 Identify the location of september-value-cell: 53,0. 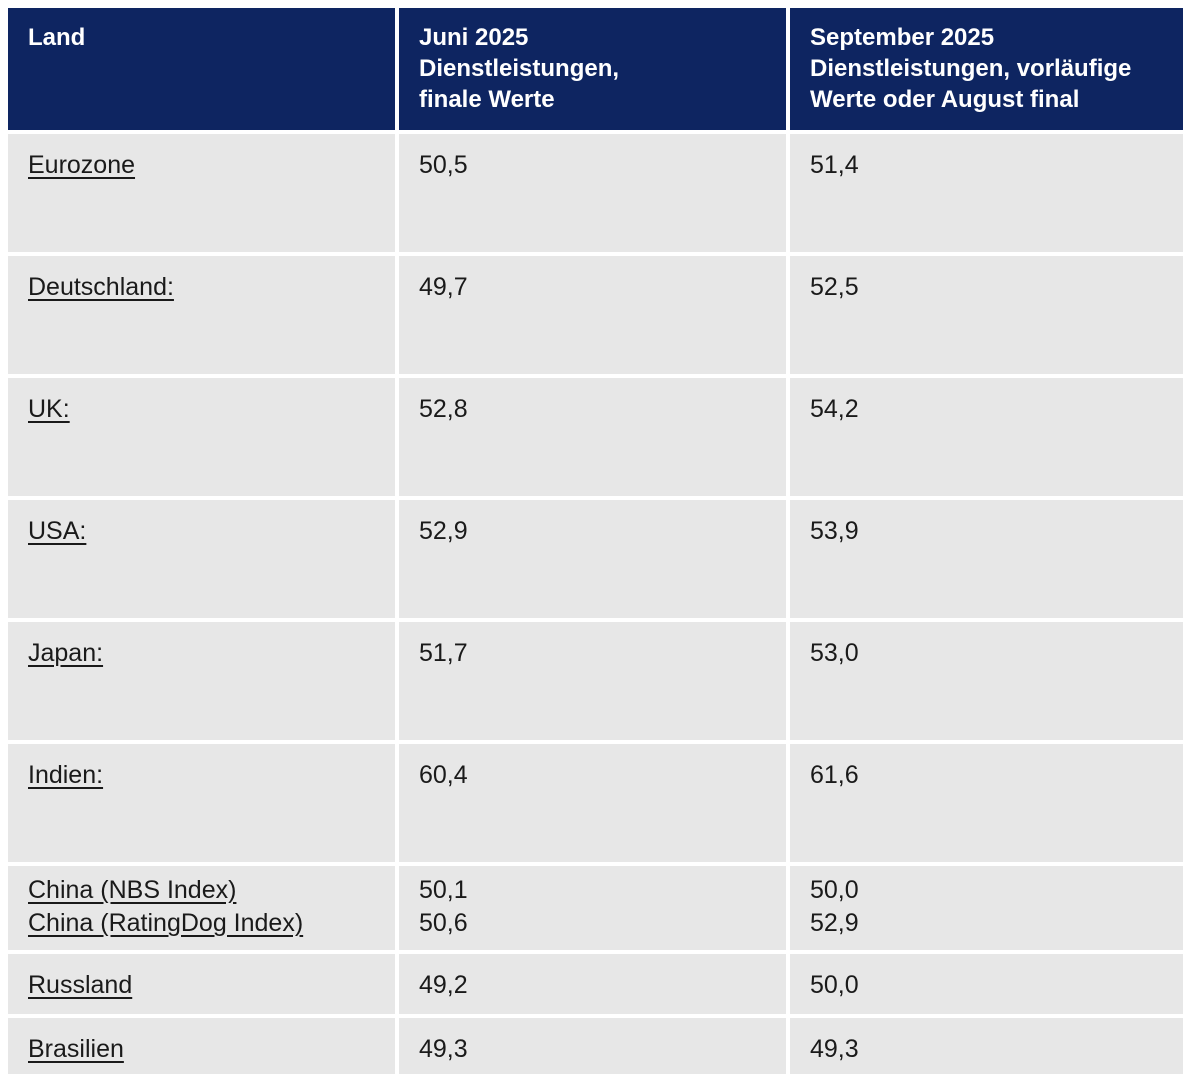
(986, 681).